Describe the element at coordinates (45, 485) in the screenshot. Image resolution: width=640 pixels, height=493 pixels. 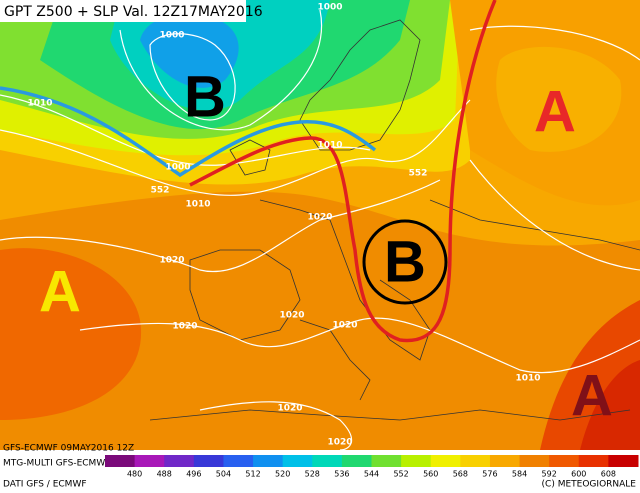
I see `data-source: DATI GFS / ECMWF` at that location.